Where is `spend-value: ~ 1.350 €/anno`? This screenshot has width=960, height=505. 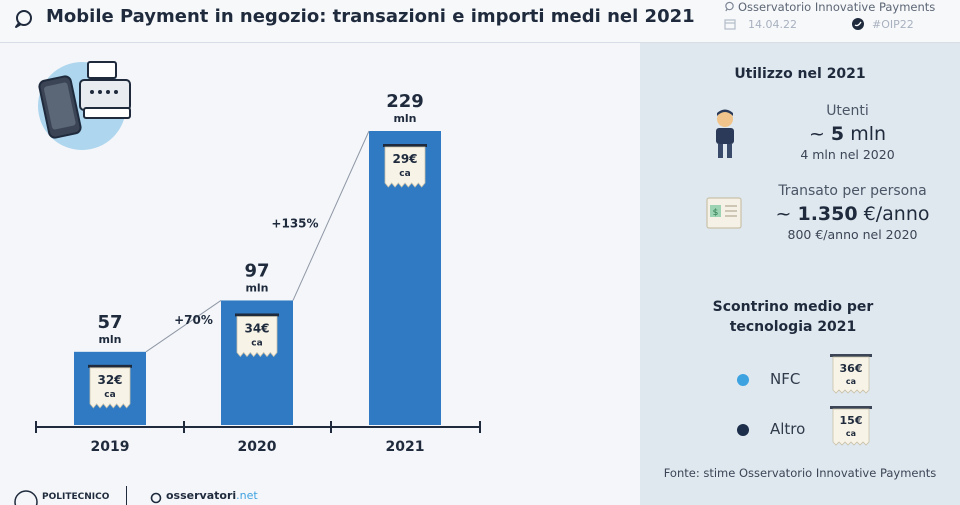 spend-value: ~ 1.350 €/anno is located at coordinates (852, 214).